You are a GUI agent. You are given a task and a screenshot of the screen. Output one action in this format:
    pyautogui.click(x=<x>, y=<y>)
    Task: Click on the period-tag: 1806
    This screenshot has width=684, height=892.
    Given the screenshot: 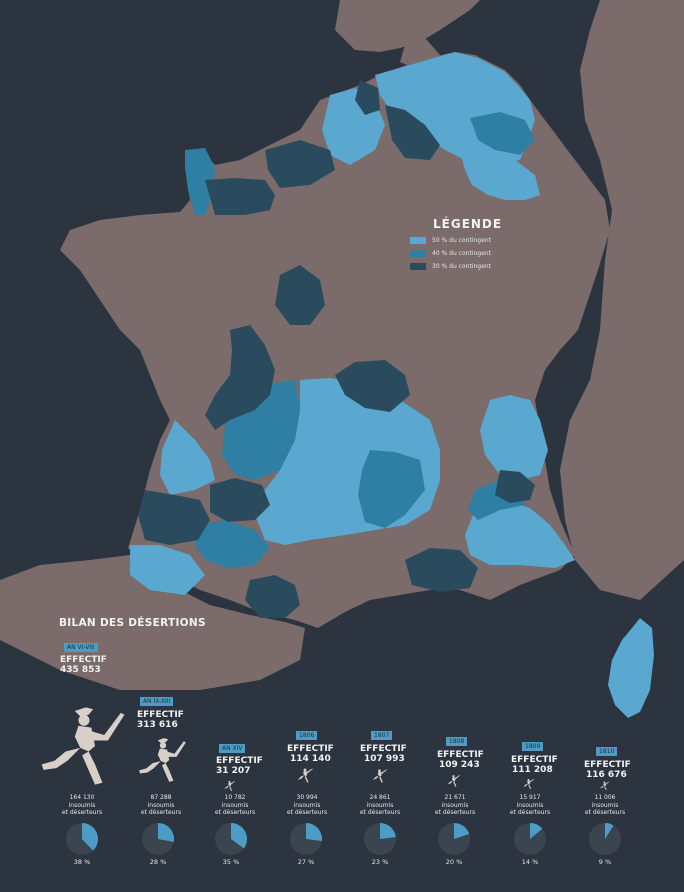 What is the action you would take?
    pyautogui.click(x=307, y=735)
    